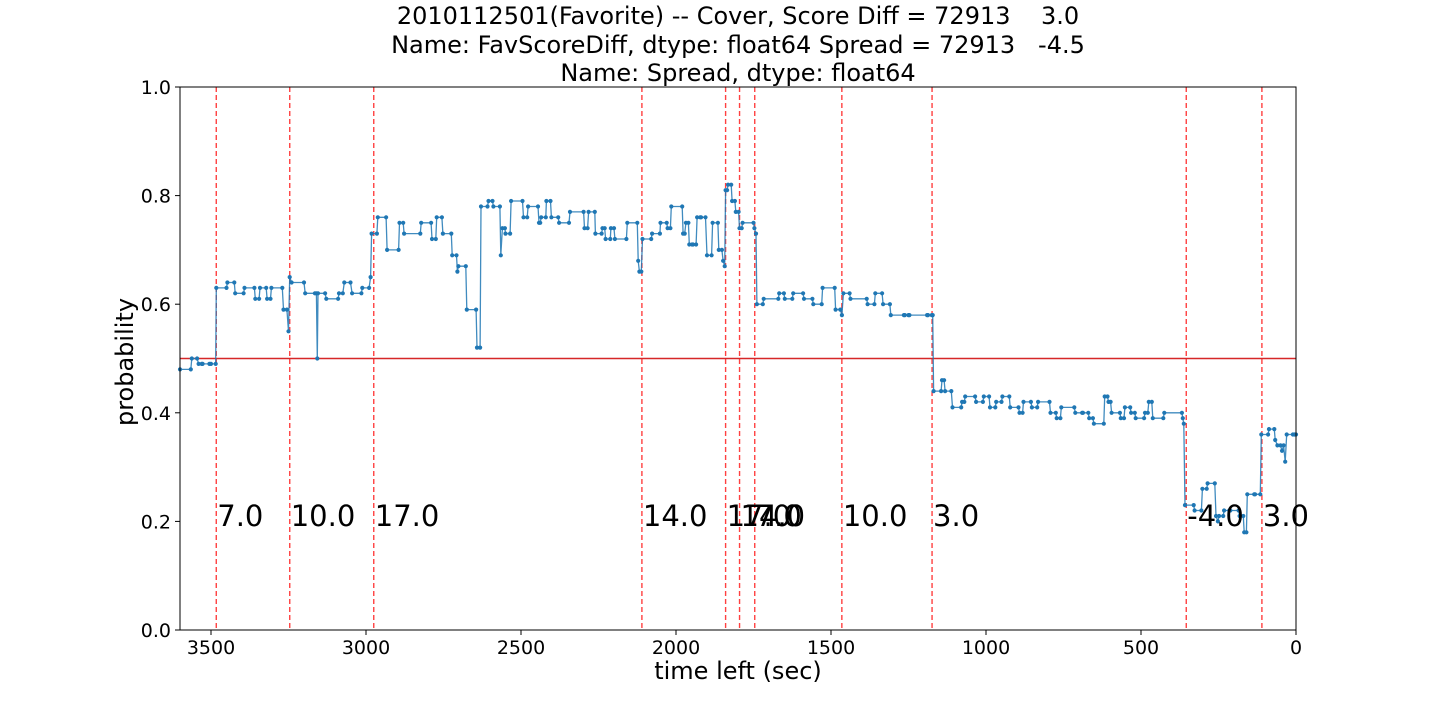 This screenshot has height=720, width=1440. What do you see at coordinates (407, 516) in the screenshot?
I see `event-label-2: 17.0` at bounding box center [407, 516].